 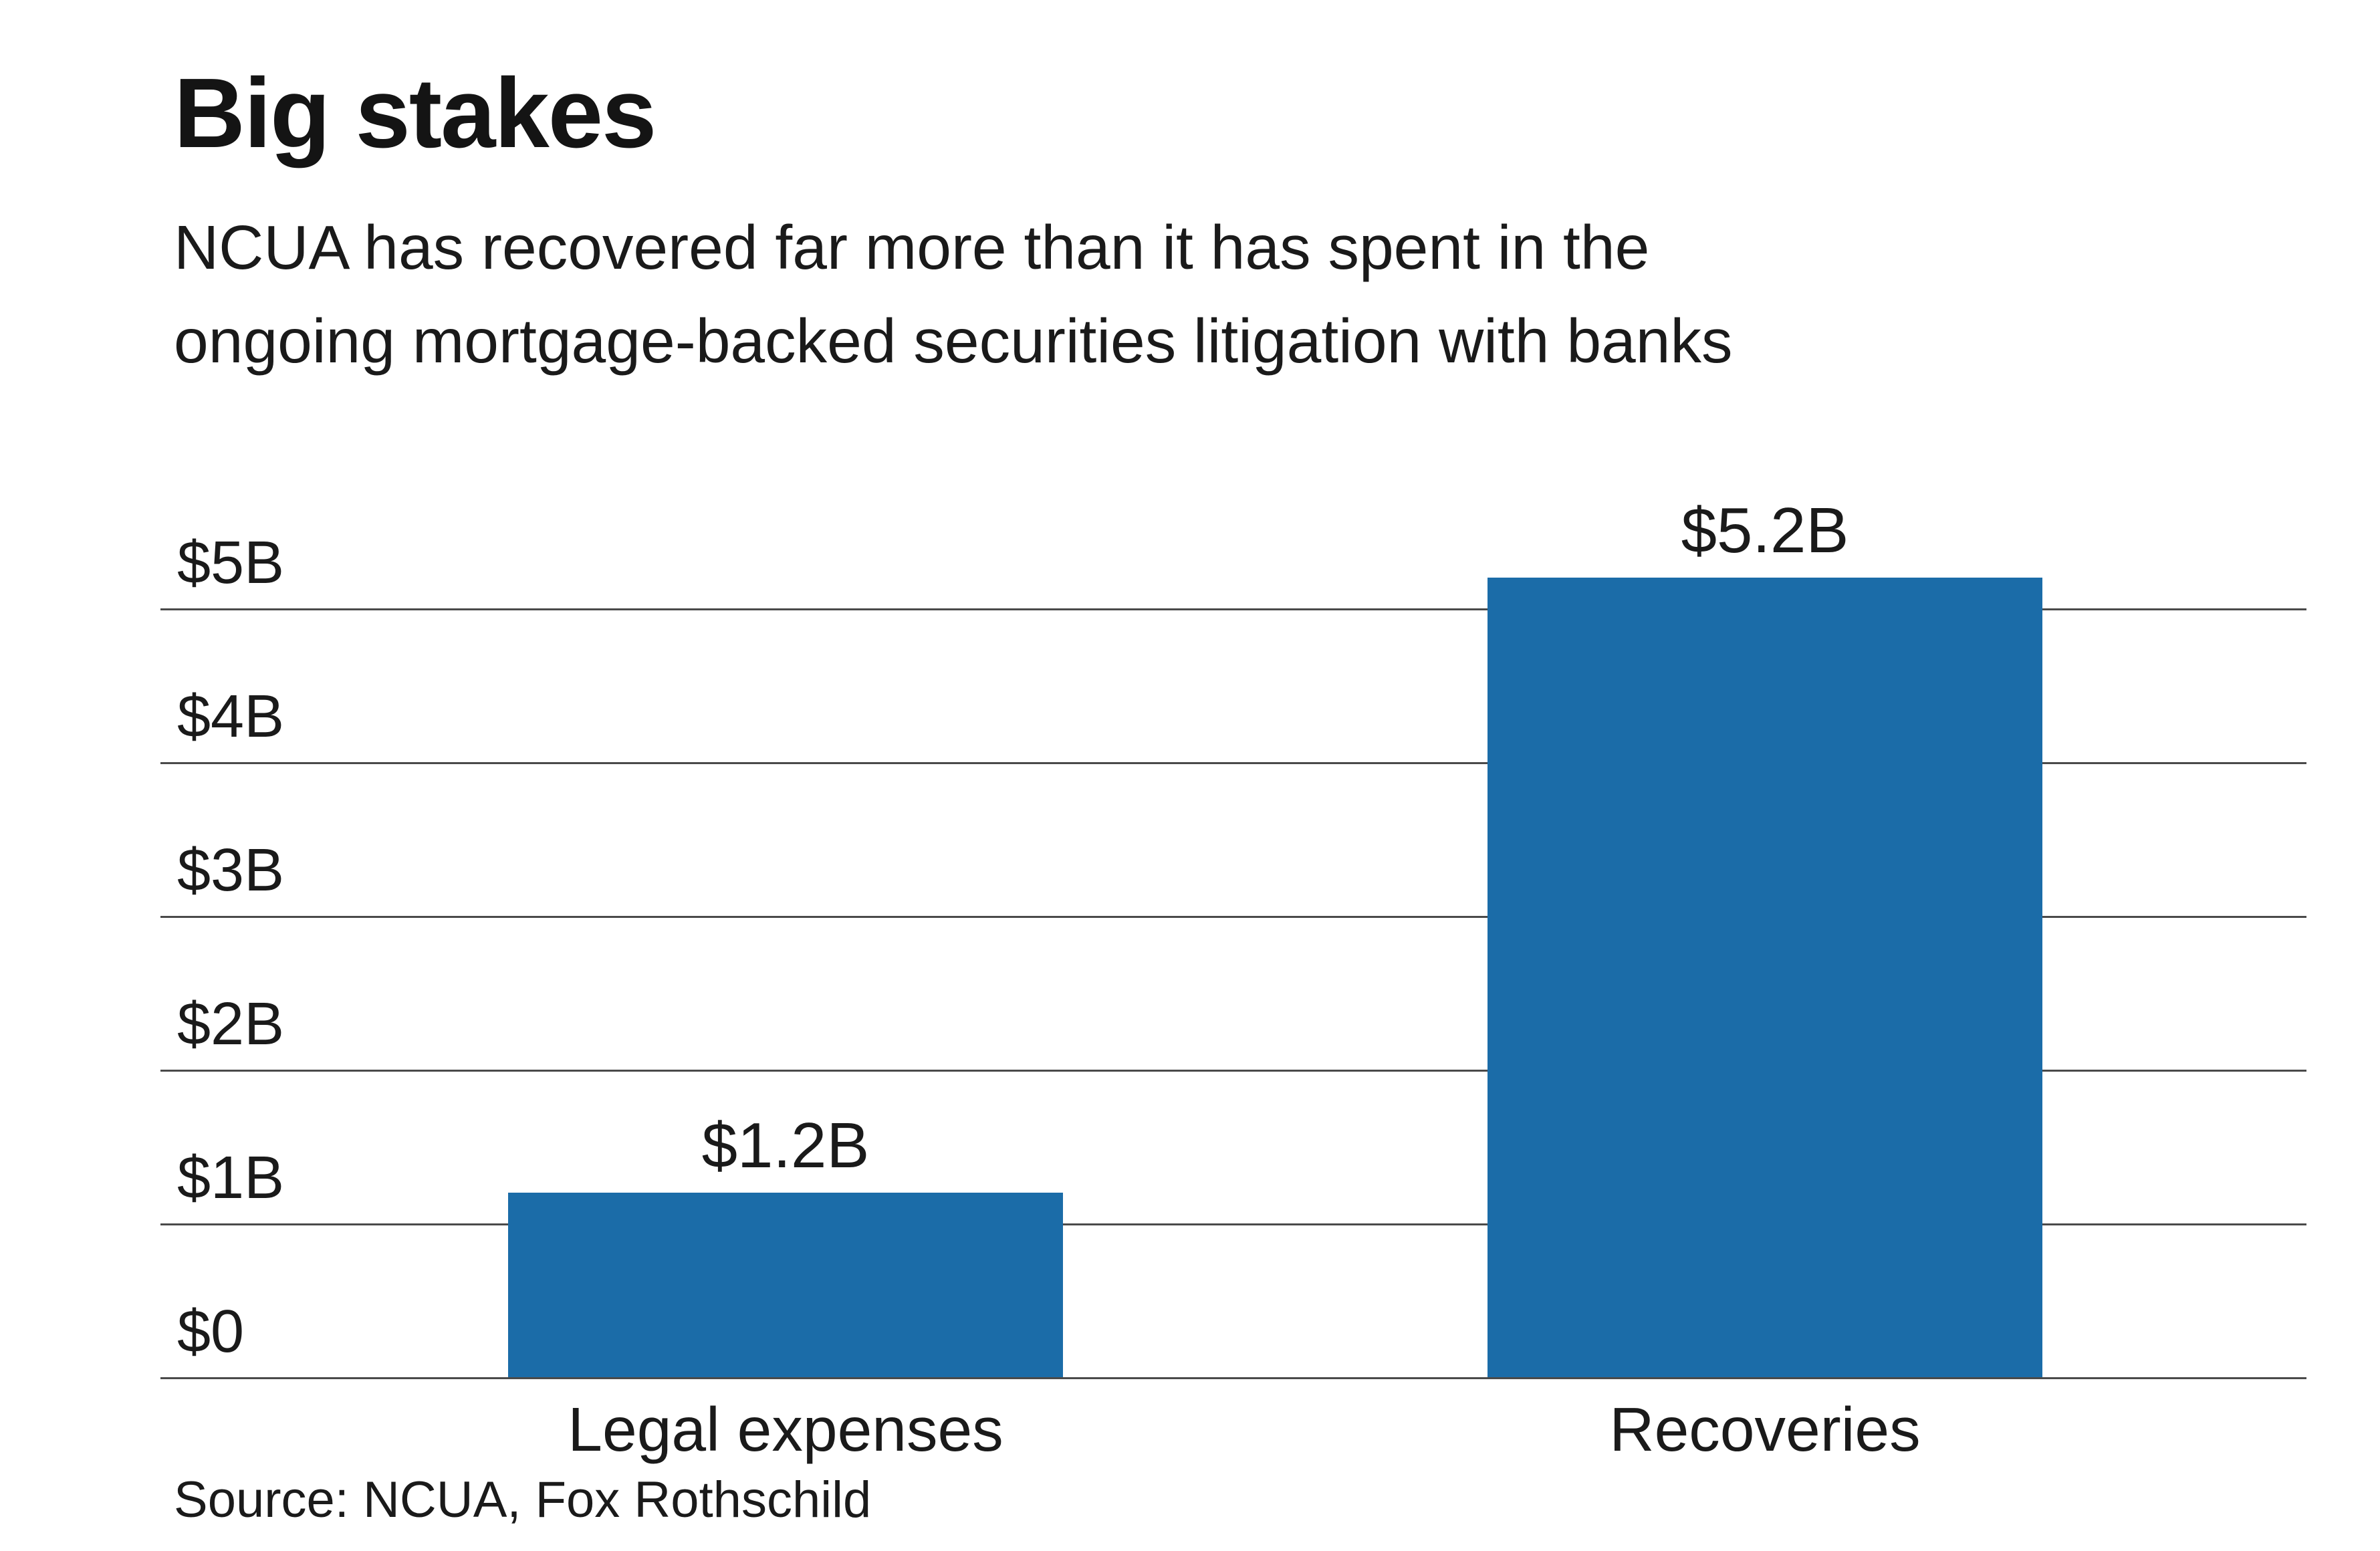 What do you see at coordinates (785, 1429) in the screenshot?
I see `category-label-legal-expenses: Legal expenses` at bounding box center [785, 1429].